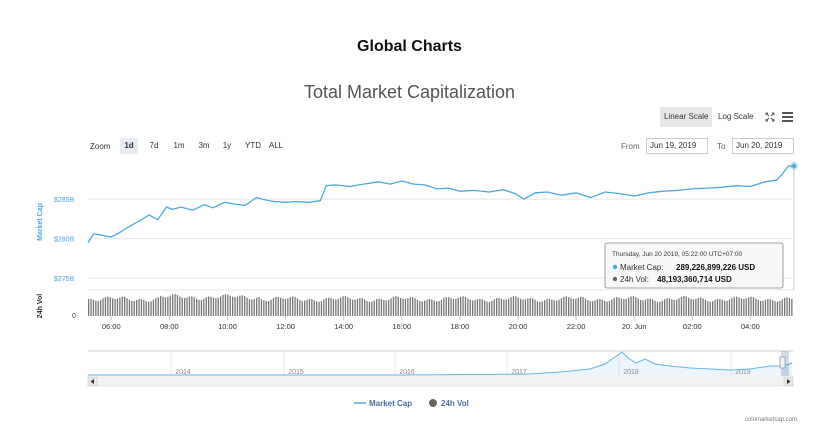  What do you see at coordinates (296, 372) in the screenshot?
I see `navigator-tick-label: 2015` at bounding box center [296, 372].